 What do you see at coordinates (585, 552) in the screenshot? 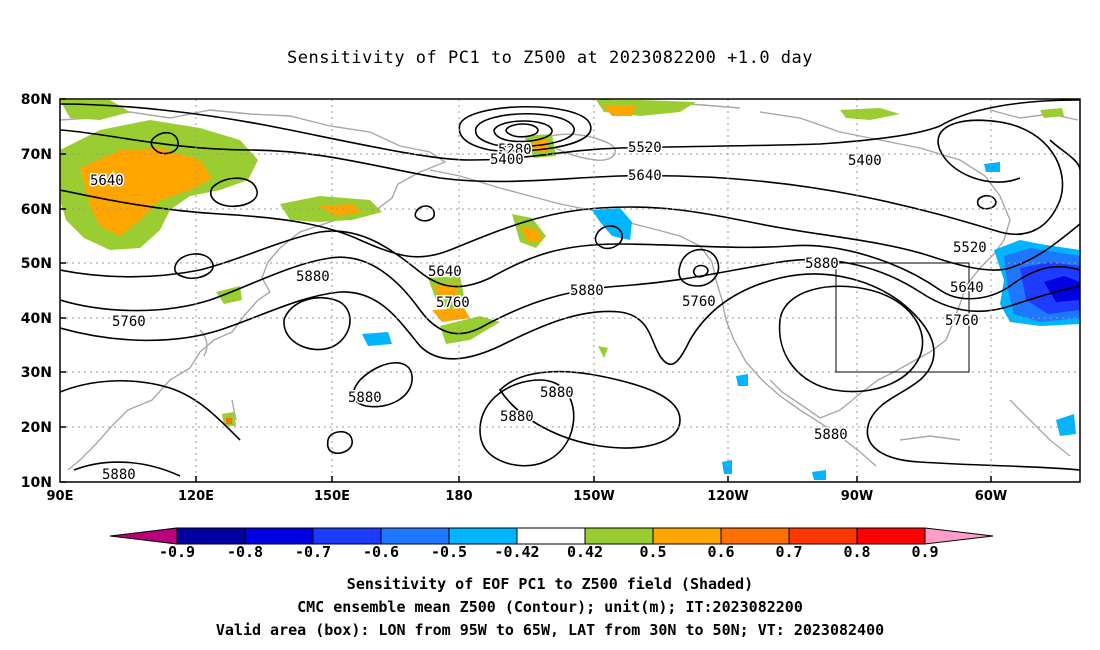
I see `colorbar-label: 0.42` at bounding box center [585, 552].